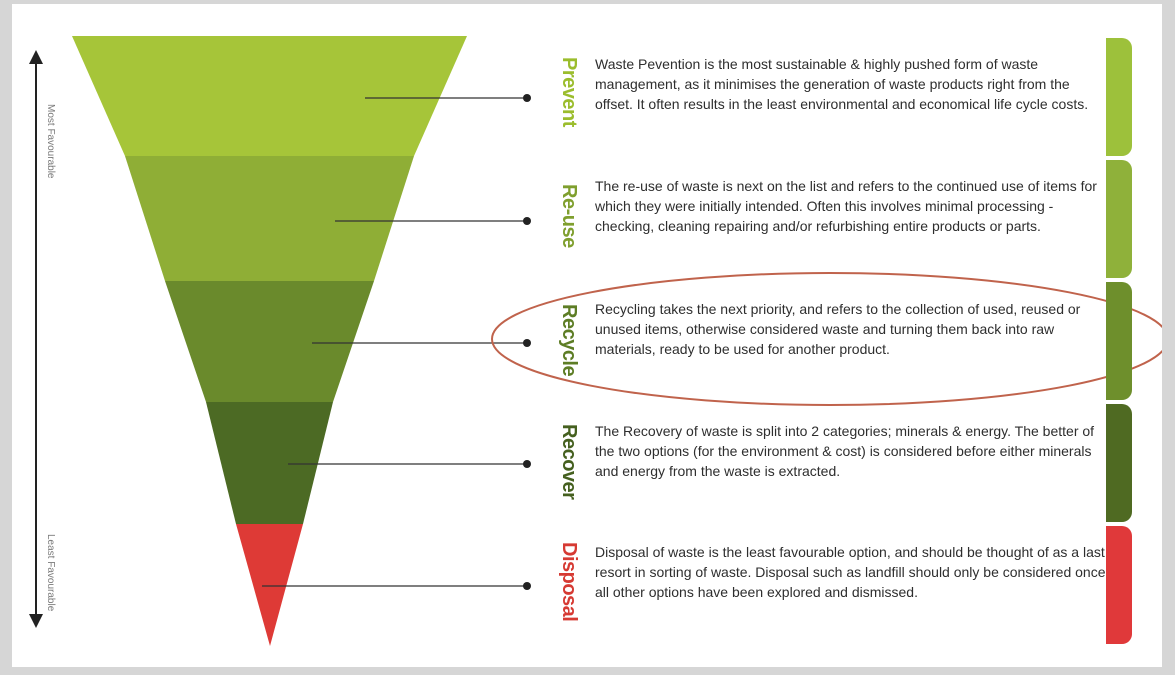 This screenshot has width=1175, height=675. Describe the element at coordinates (569, 92) in the screenshot. I see `tier-label-prevent: Prevent` at that location.